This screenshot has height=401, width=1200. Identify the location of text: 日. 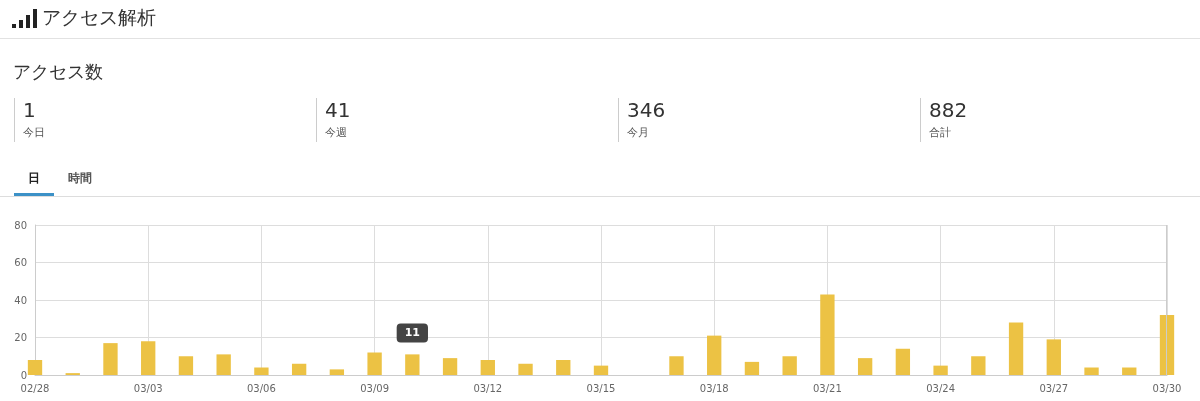
(34, 181).